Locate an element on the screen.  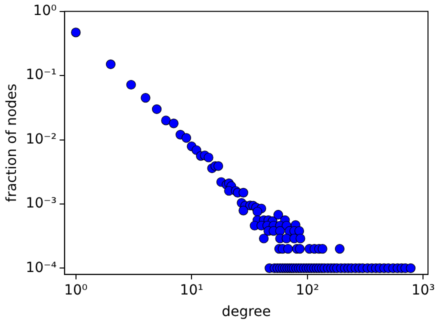
y-tick-label: 10⁻³ is located at coordinates (41, 204).